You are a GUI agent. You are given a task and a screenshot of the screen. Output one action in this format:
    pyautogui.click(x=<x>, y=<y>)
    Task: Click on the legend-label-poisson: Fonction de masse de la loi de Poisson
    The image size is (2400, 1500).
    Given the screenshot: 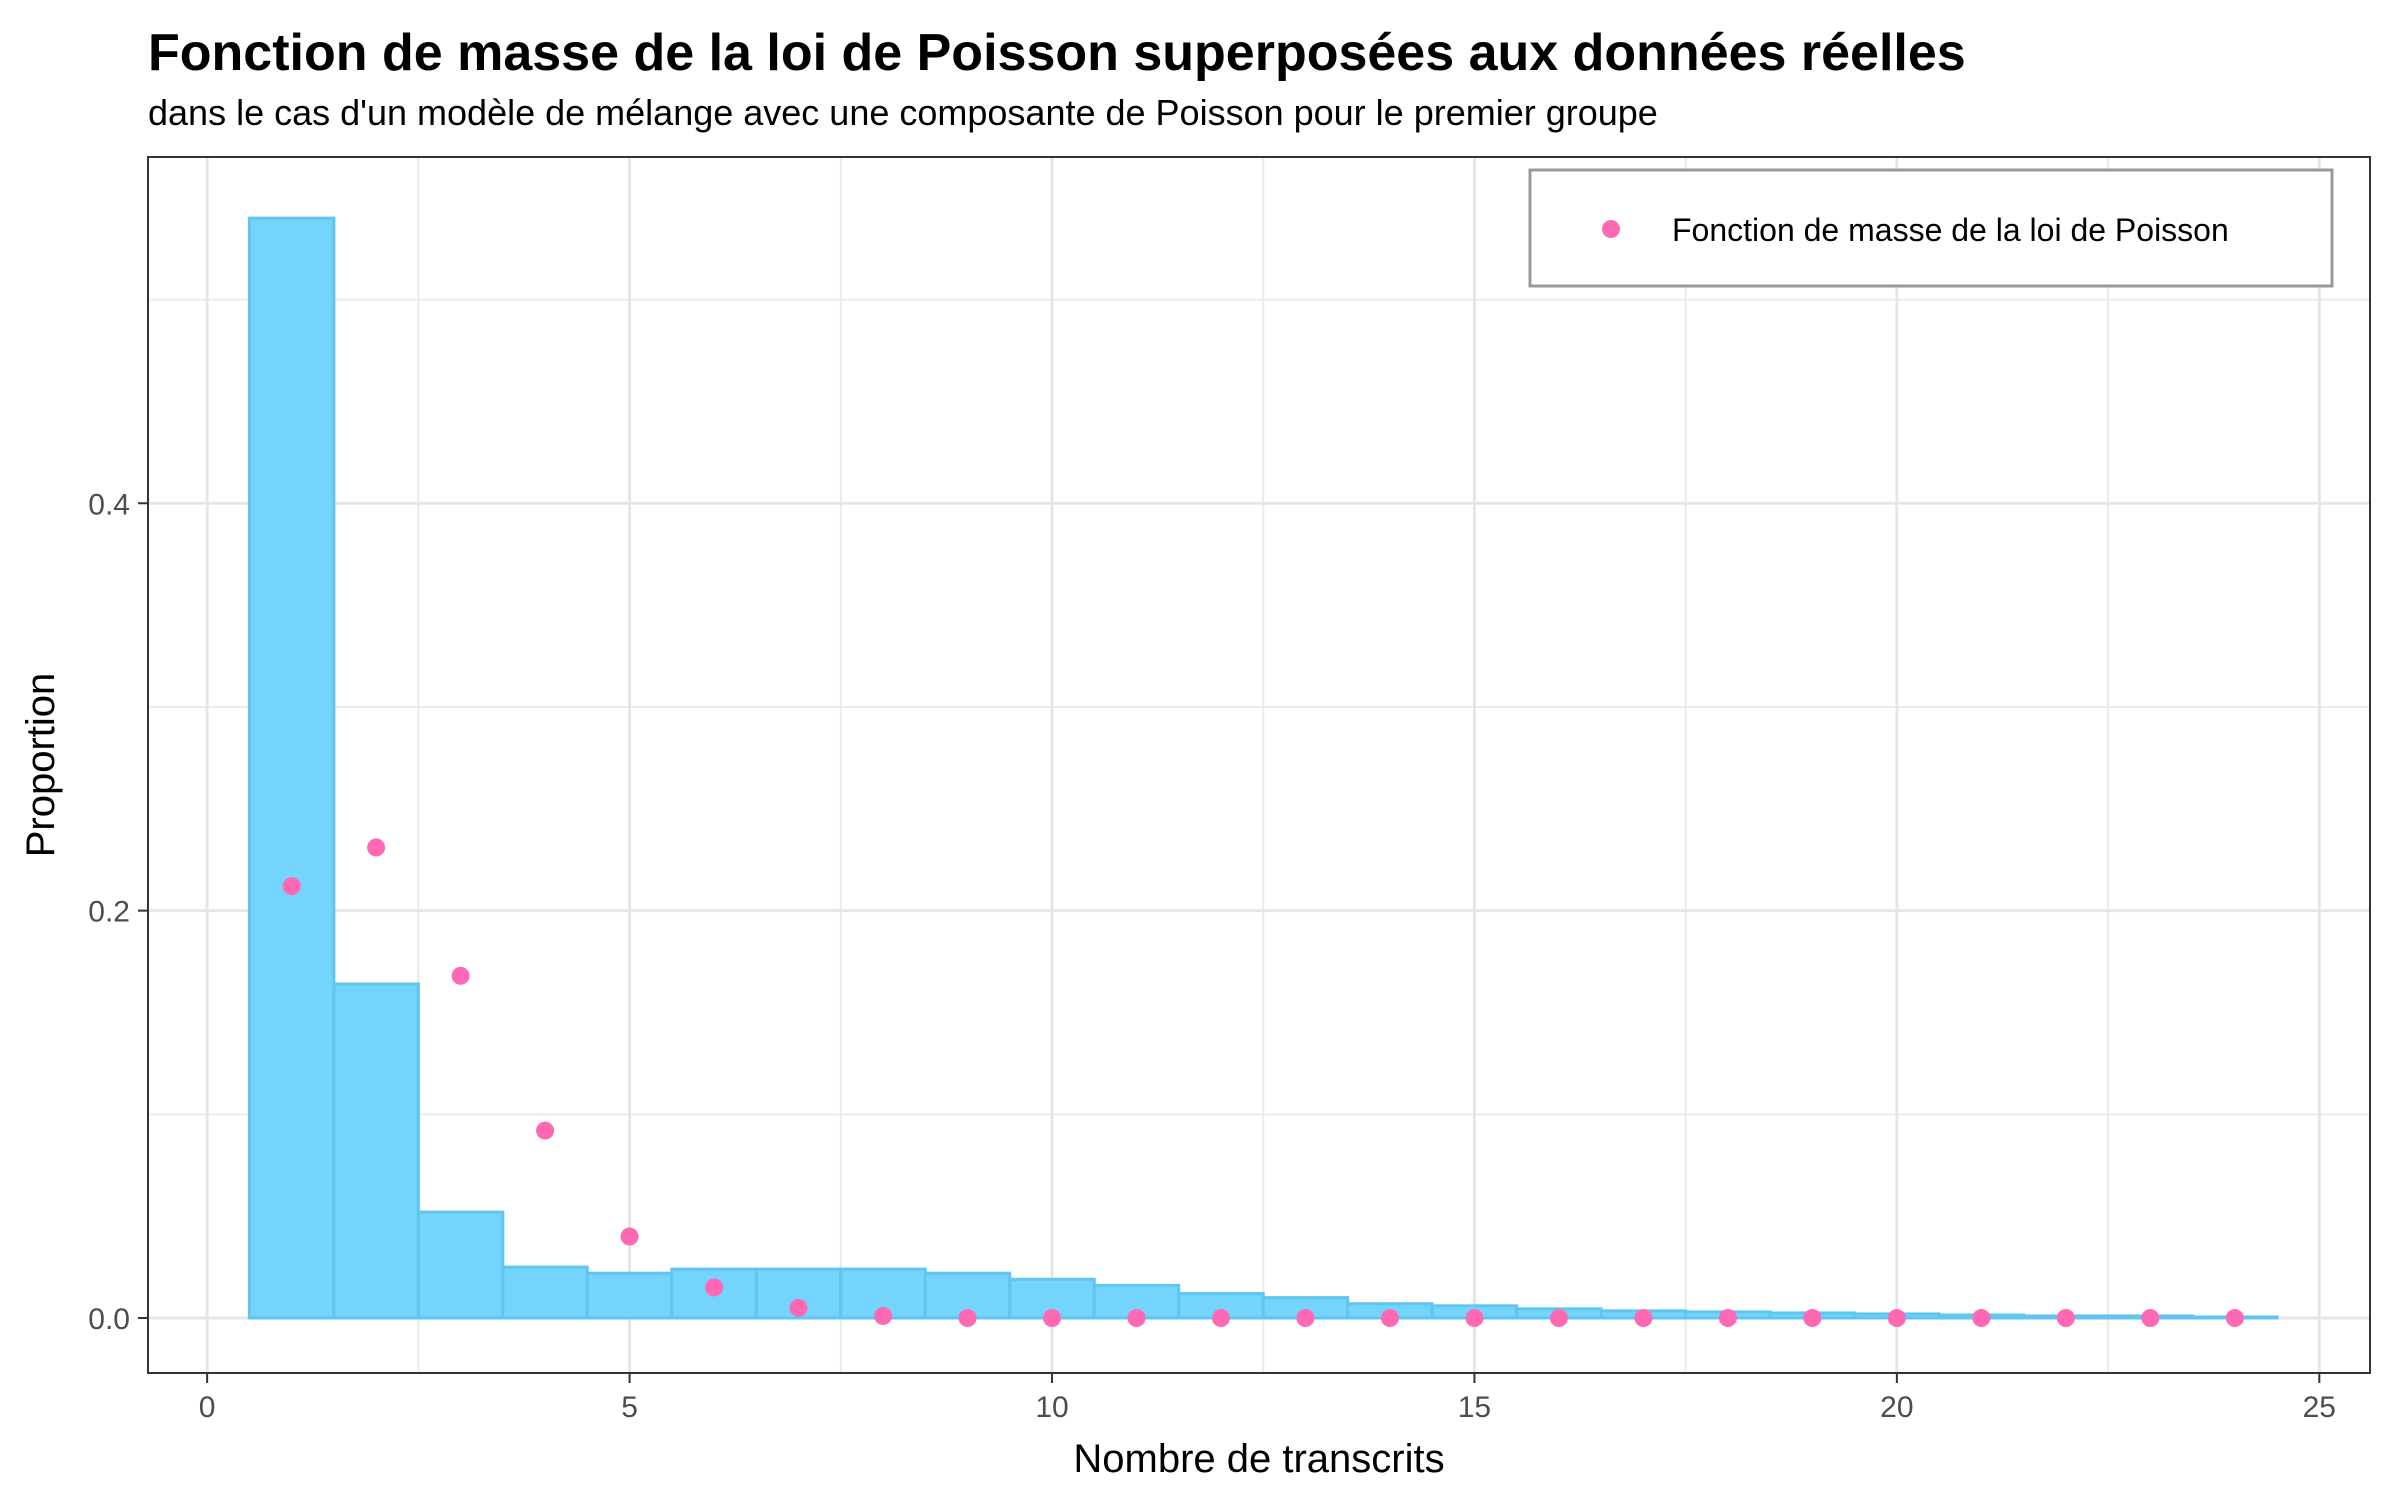 What is the action you would take?
    pyautogui.click(x=1950, y=230)
    